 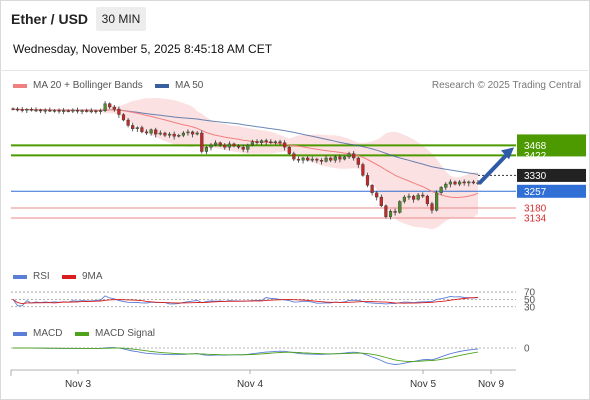 I want to click on legend-macd-signal-label: MACD Signal, so click(x=125, y=333).